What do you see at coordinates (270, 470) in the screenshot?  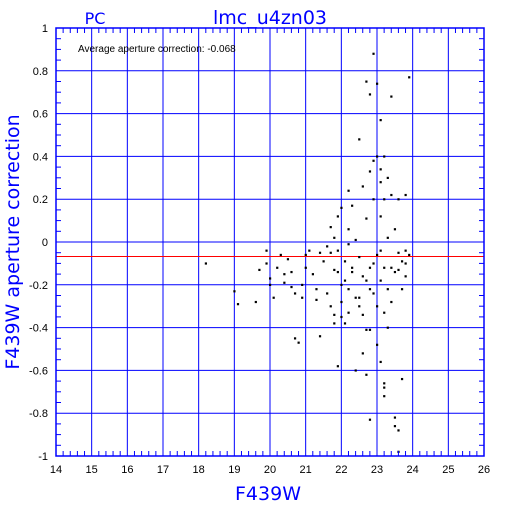 I see `x-tick-label: 20` at bounding box center [270, 470].